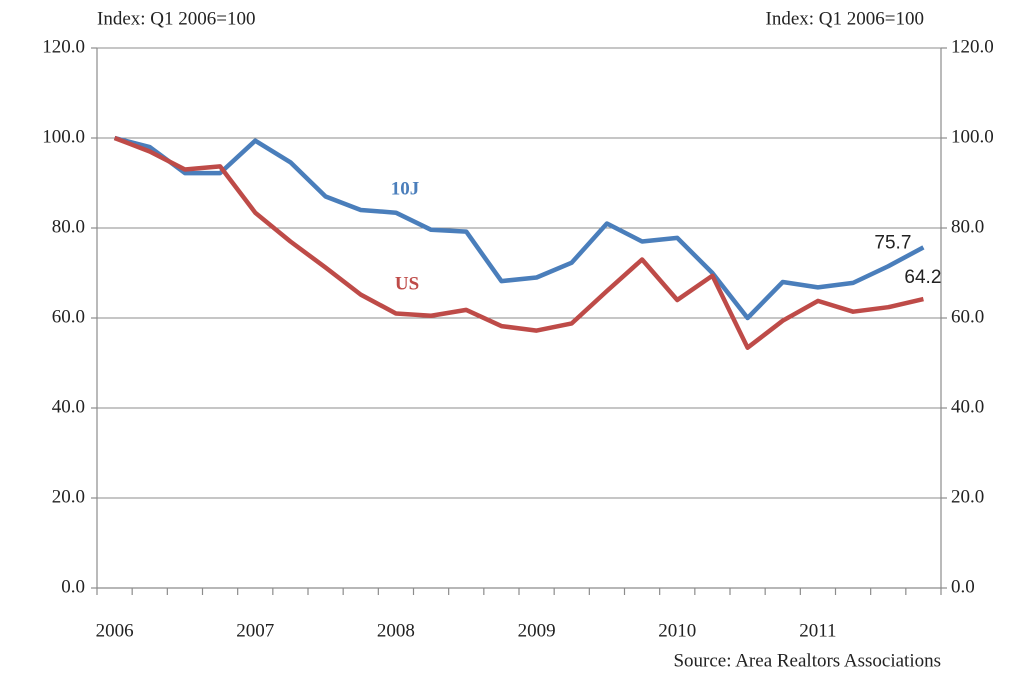 The width and height of the screenshot is (1036, 674). Describe the element at coordinates (922, 277) in the screenshot. I see `data-label: 64.2` at that location.